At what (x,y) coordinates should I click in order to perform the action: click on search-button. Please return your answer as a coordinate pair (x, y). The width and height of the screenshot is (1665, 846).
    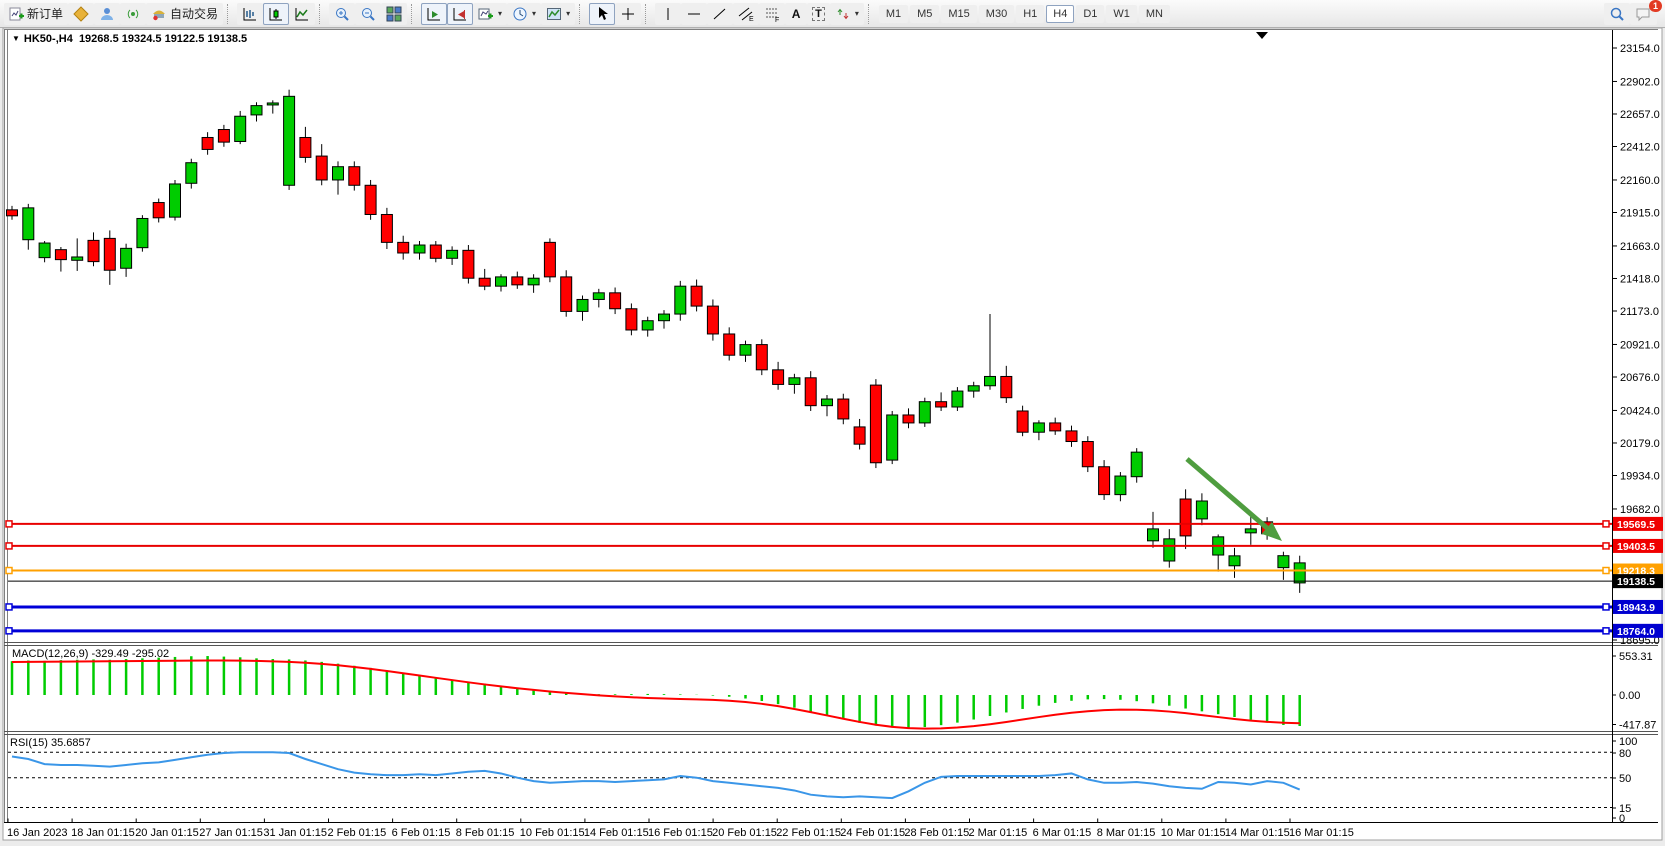
    Looking at the image, I should click on (1617, 13).